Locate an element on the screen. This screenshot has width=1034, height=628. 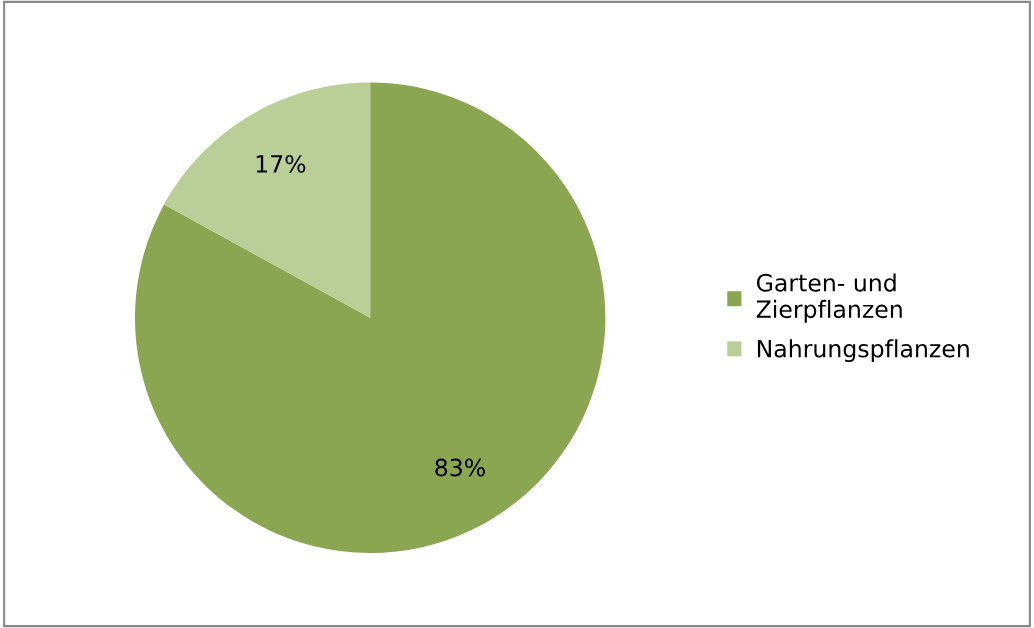
legend-label: Nahrungspflanzen is located at coordinates (863, 351).